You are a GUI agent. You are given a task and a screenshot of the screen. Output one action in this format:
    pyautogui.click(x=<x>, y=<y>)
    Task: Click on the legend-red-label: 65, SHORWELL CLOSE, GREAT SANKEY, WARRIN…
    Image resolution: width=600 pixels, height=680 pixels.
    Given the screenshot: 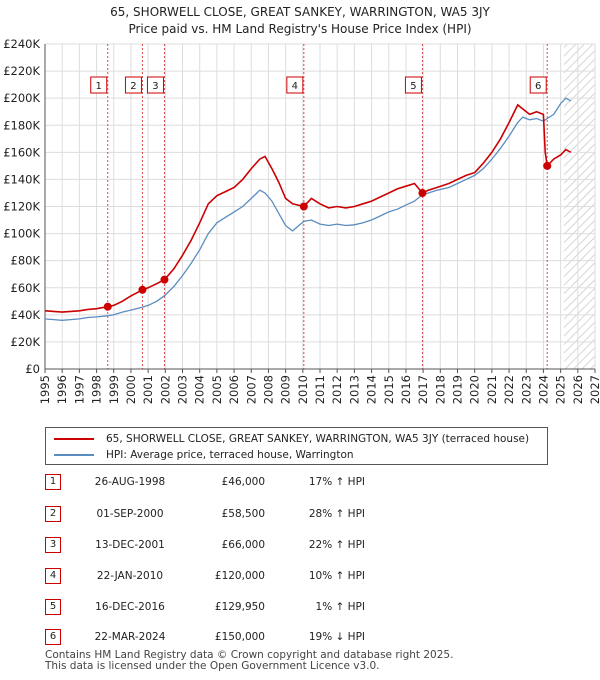 What is the action you would take?
    pyautogui.click(x=318, y=439)
    